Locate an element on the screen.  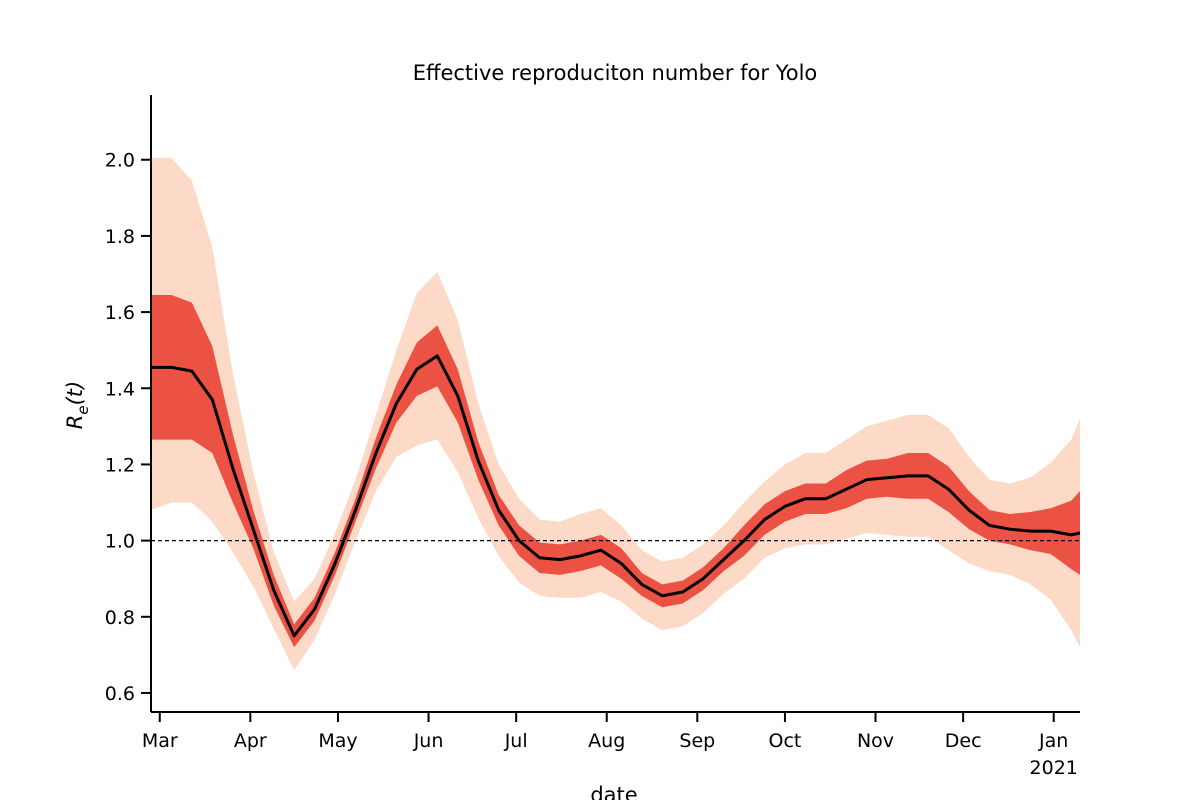
y-tick-label: 2.0 is located at coordinates (120, 161).